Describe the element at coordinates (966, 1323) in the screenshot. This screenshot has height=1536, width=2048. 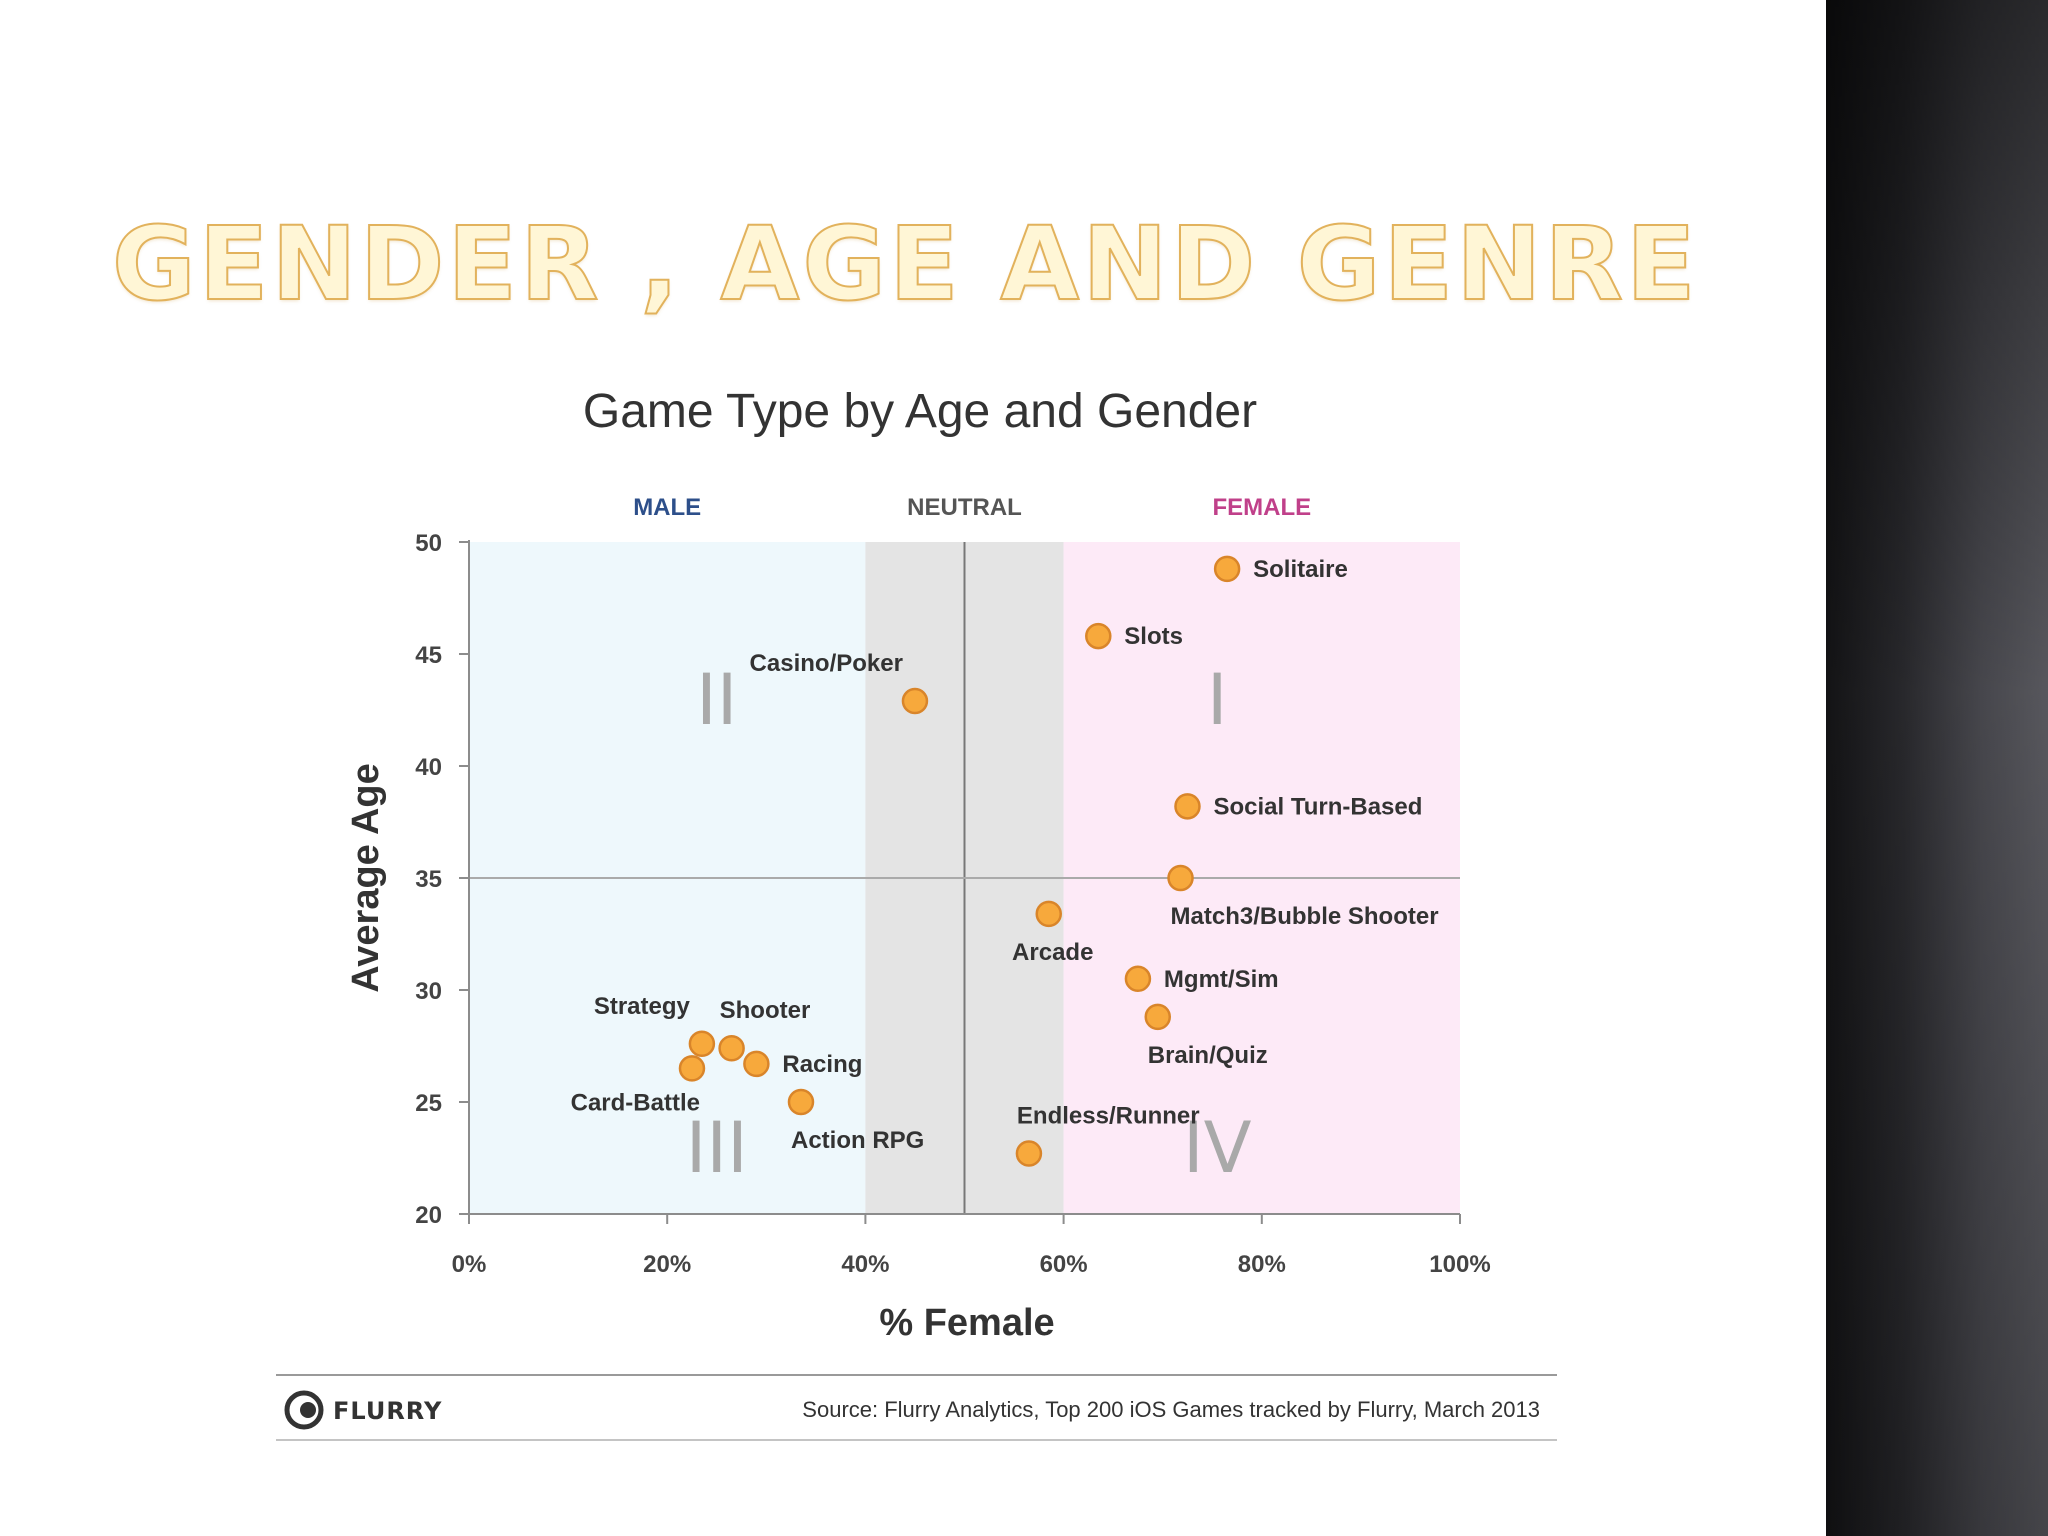
I see `x-axis-label: % Female` at that location.